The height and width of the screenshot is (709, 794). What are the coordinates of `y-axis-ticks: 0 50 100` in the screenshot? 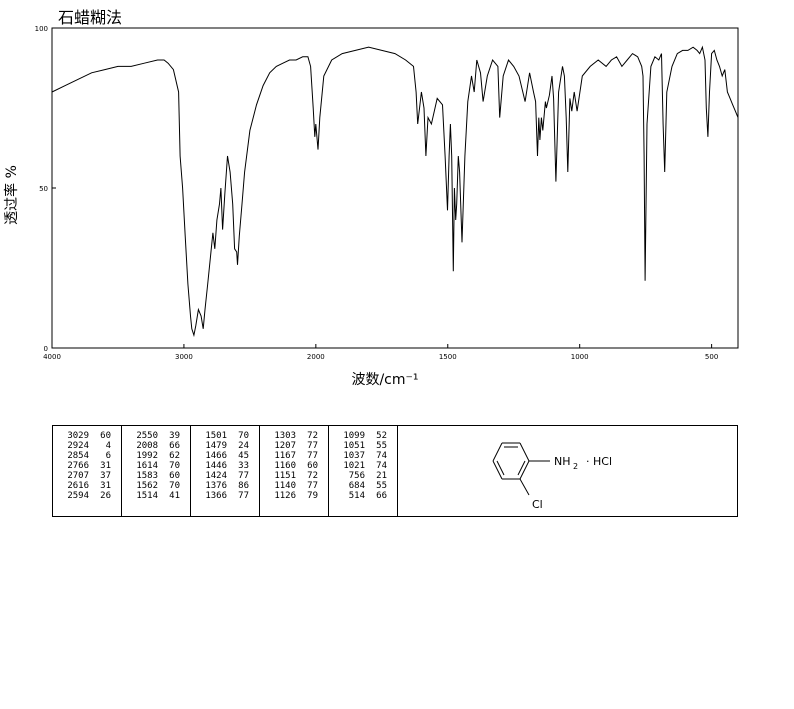 It's located at (45, 189).